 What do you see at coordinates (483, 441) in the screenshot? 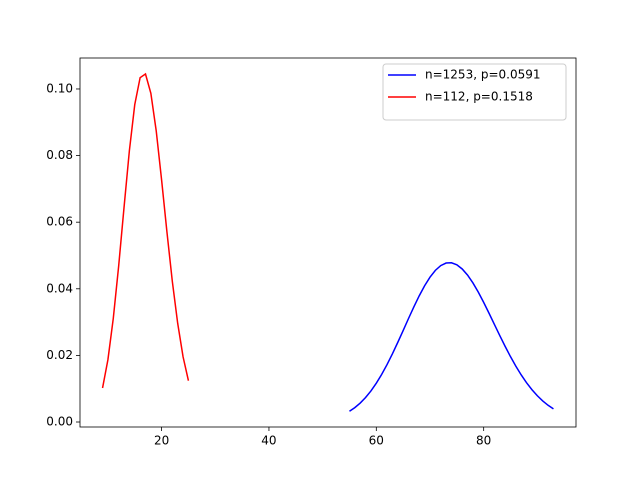
I see `x-tick-label: 80` at bounding box center [483, 441].